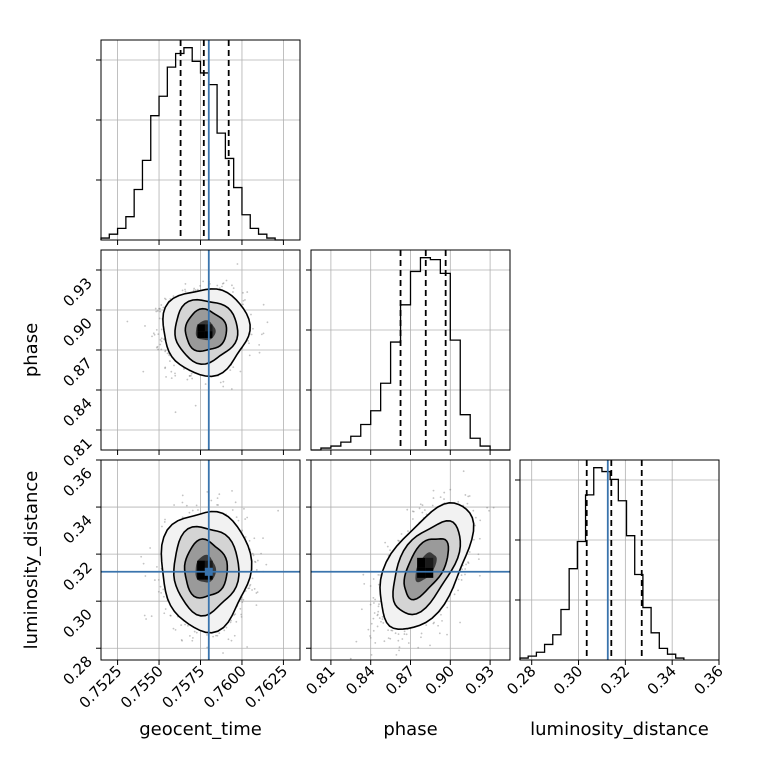 The image size is (760, 760). Describe the element at coordinates (708, 680) in the screenshot. I see `x-tick-label: 0.36` at that location.